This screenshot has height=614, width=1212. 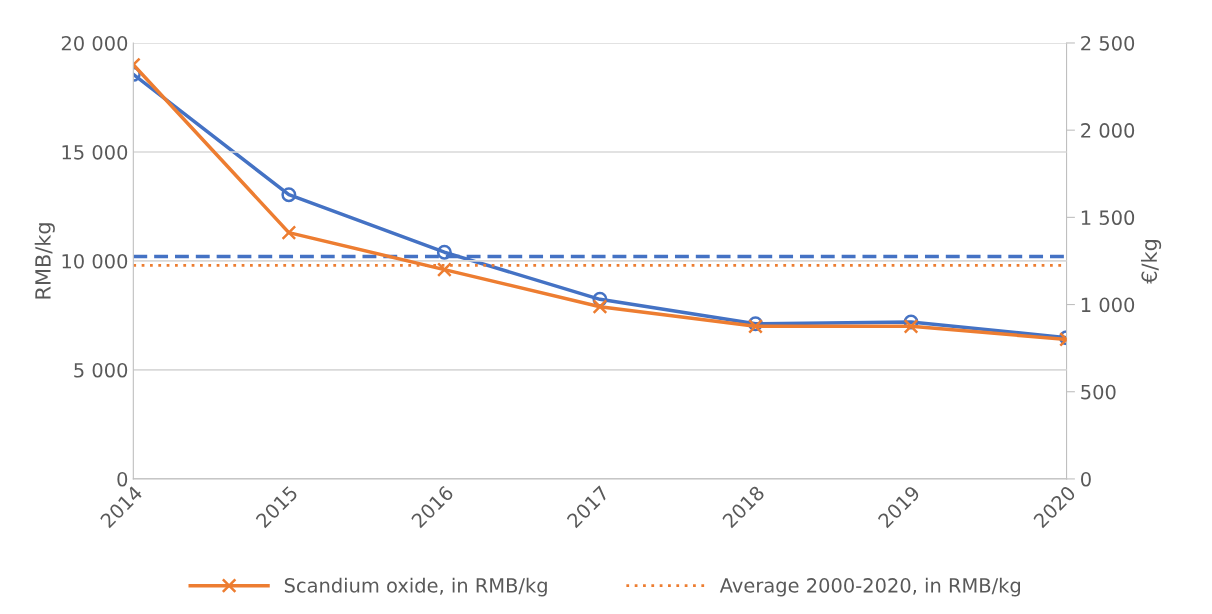 What do you see at coordinates (1108, 130) in the screenshot?
I see `y2-tick-label: 2 000` at bounding box center [1108, 130].